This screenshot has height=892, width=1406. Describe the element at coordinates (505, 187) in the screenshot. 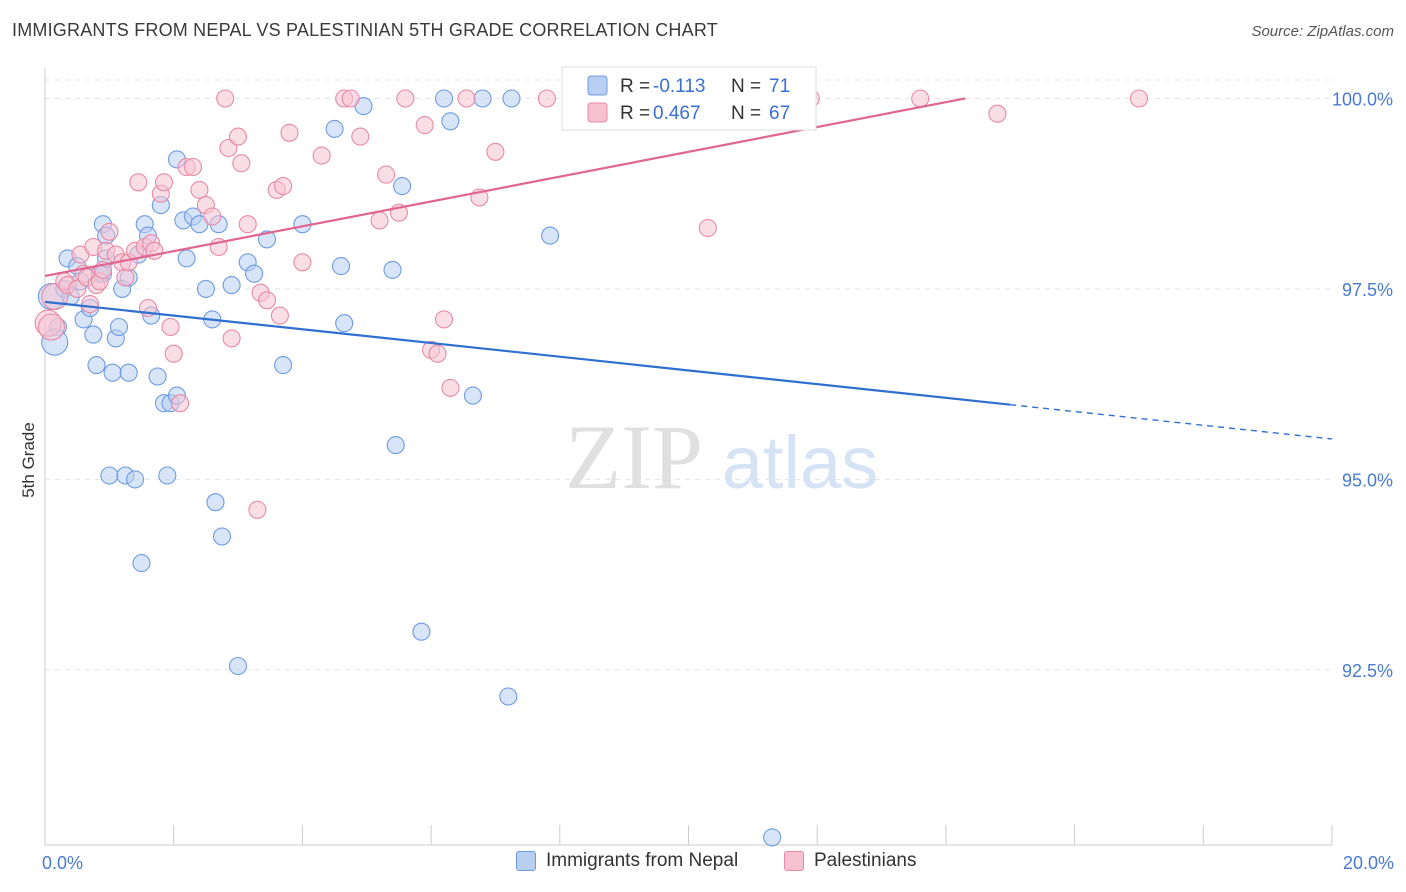

I see `trend-line-palestinians` at that location.